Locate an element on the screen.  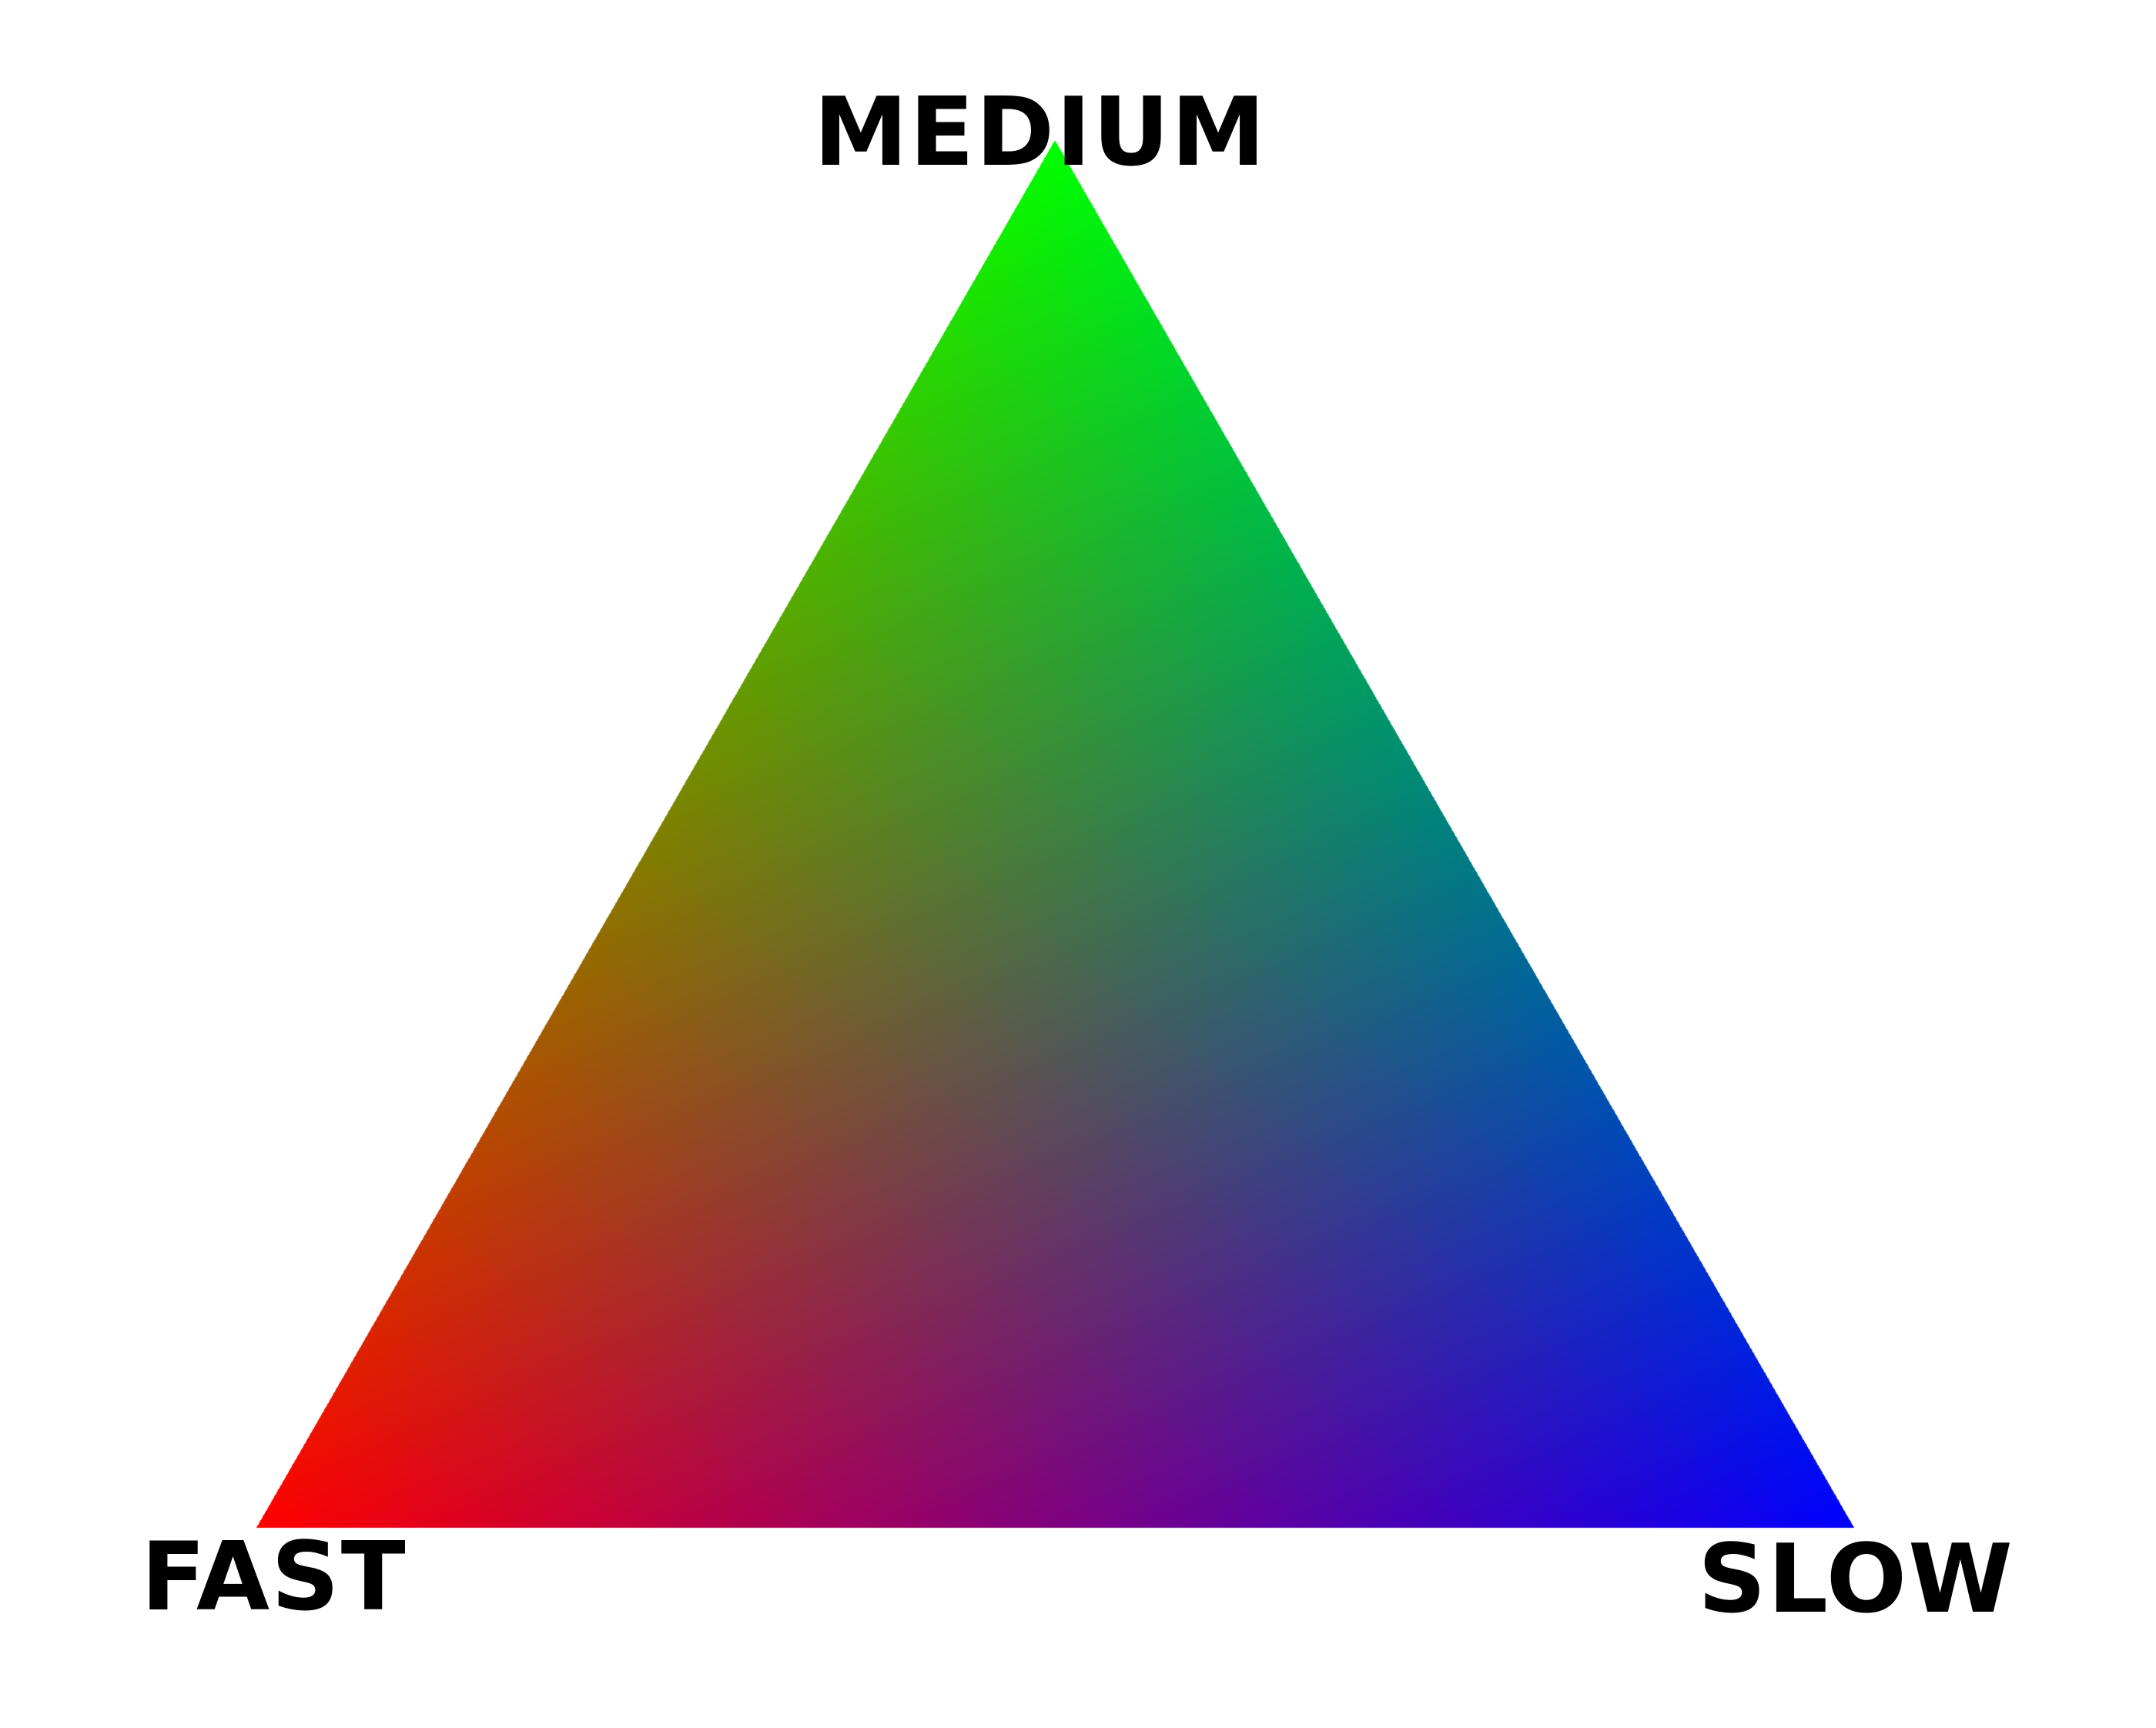
vertex-label-slow: SLOW is located at coordinates (1856, 1580).